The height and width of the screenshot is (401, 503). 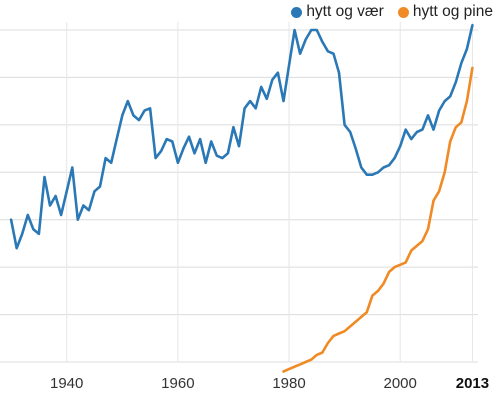 What do you see at coordinates (288, 383) in the screenshot?
I see `x-tick-label: 1980` at bounding box center [288, 383].